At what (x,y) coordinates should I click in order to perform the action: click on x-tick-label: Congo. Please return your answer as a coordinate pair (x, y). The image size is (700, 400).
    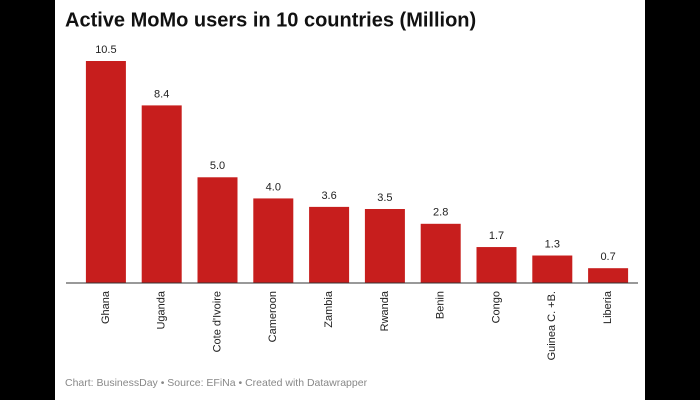
    Looking at the image, I should click on (496, 307).